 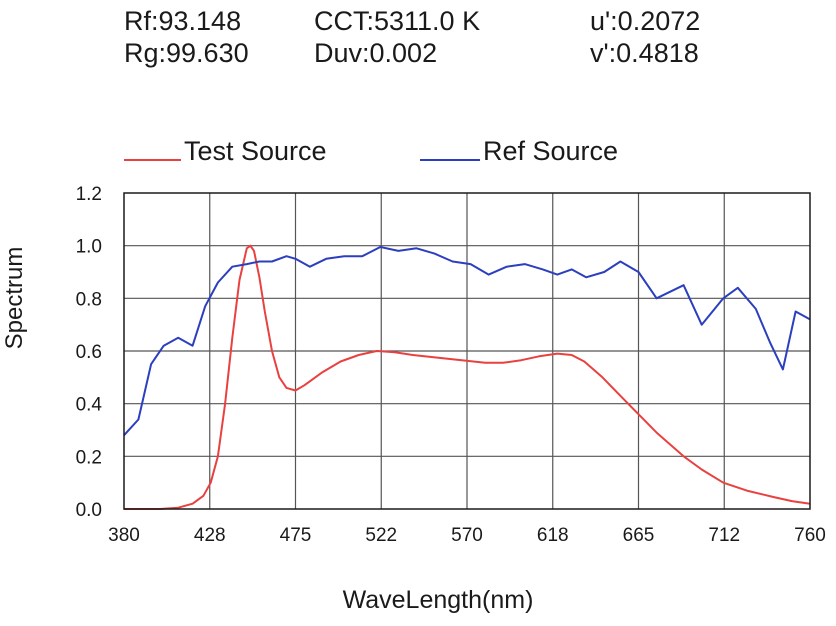 What do you see at coordinates (645, 21) in the screenshot?
I see `u-prime-value: u':0.2072` at bounding box center [645, 21].